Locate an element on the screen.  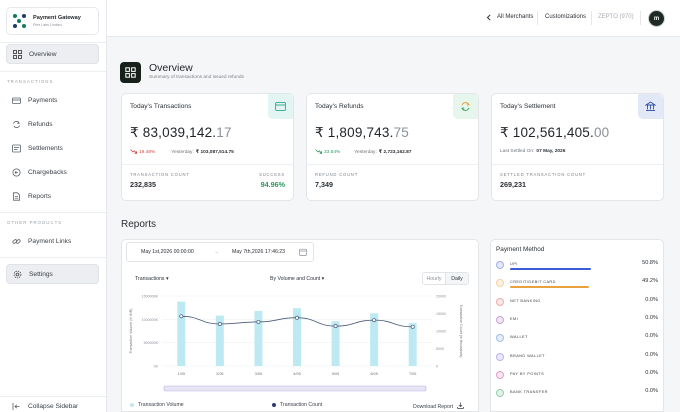
sidebar-item-label: Refunds is located at coordinates (40, 124).